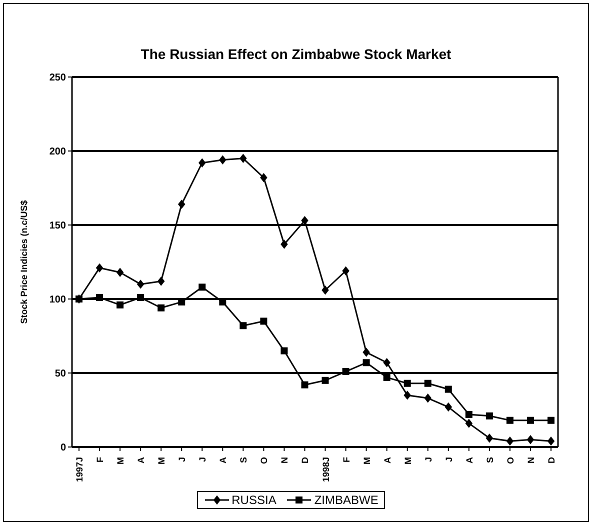 The height and width of the screenshot is (527, 592). I want to click on y-tick-label: 200, so click(57, 152).